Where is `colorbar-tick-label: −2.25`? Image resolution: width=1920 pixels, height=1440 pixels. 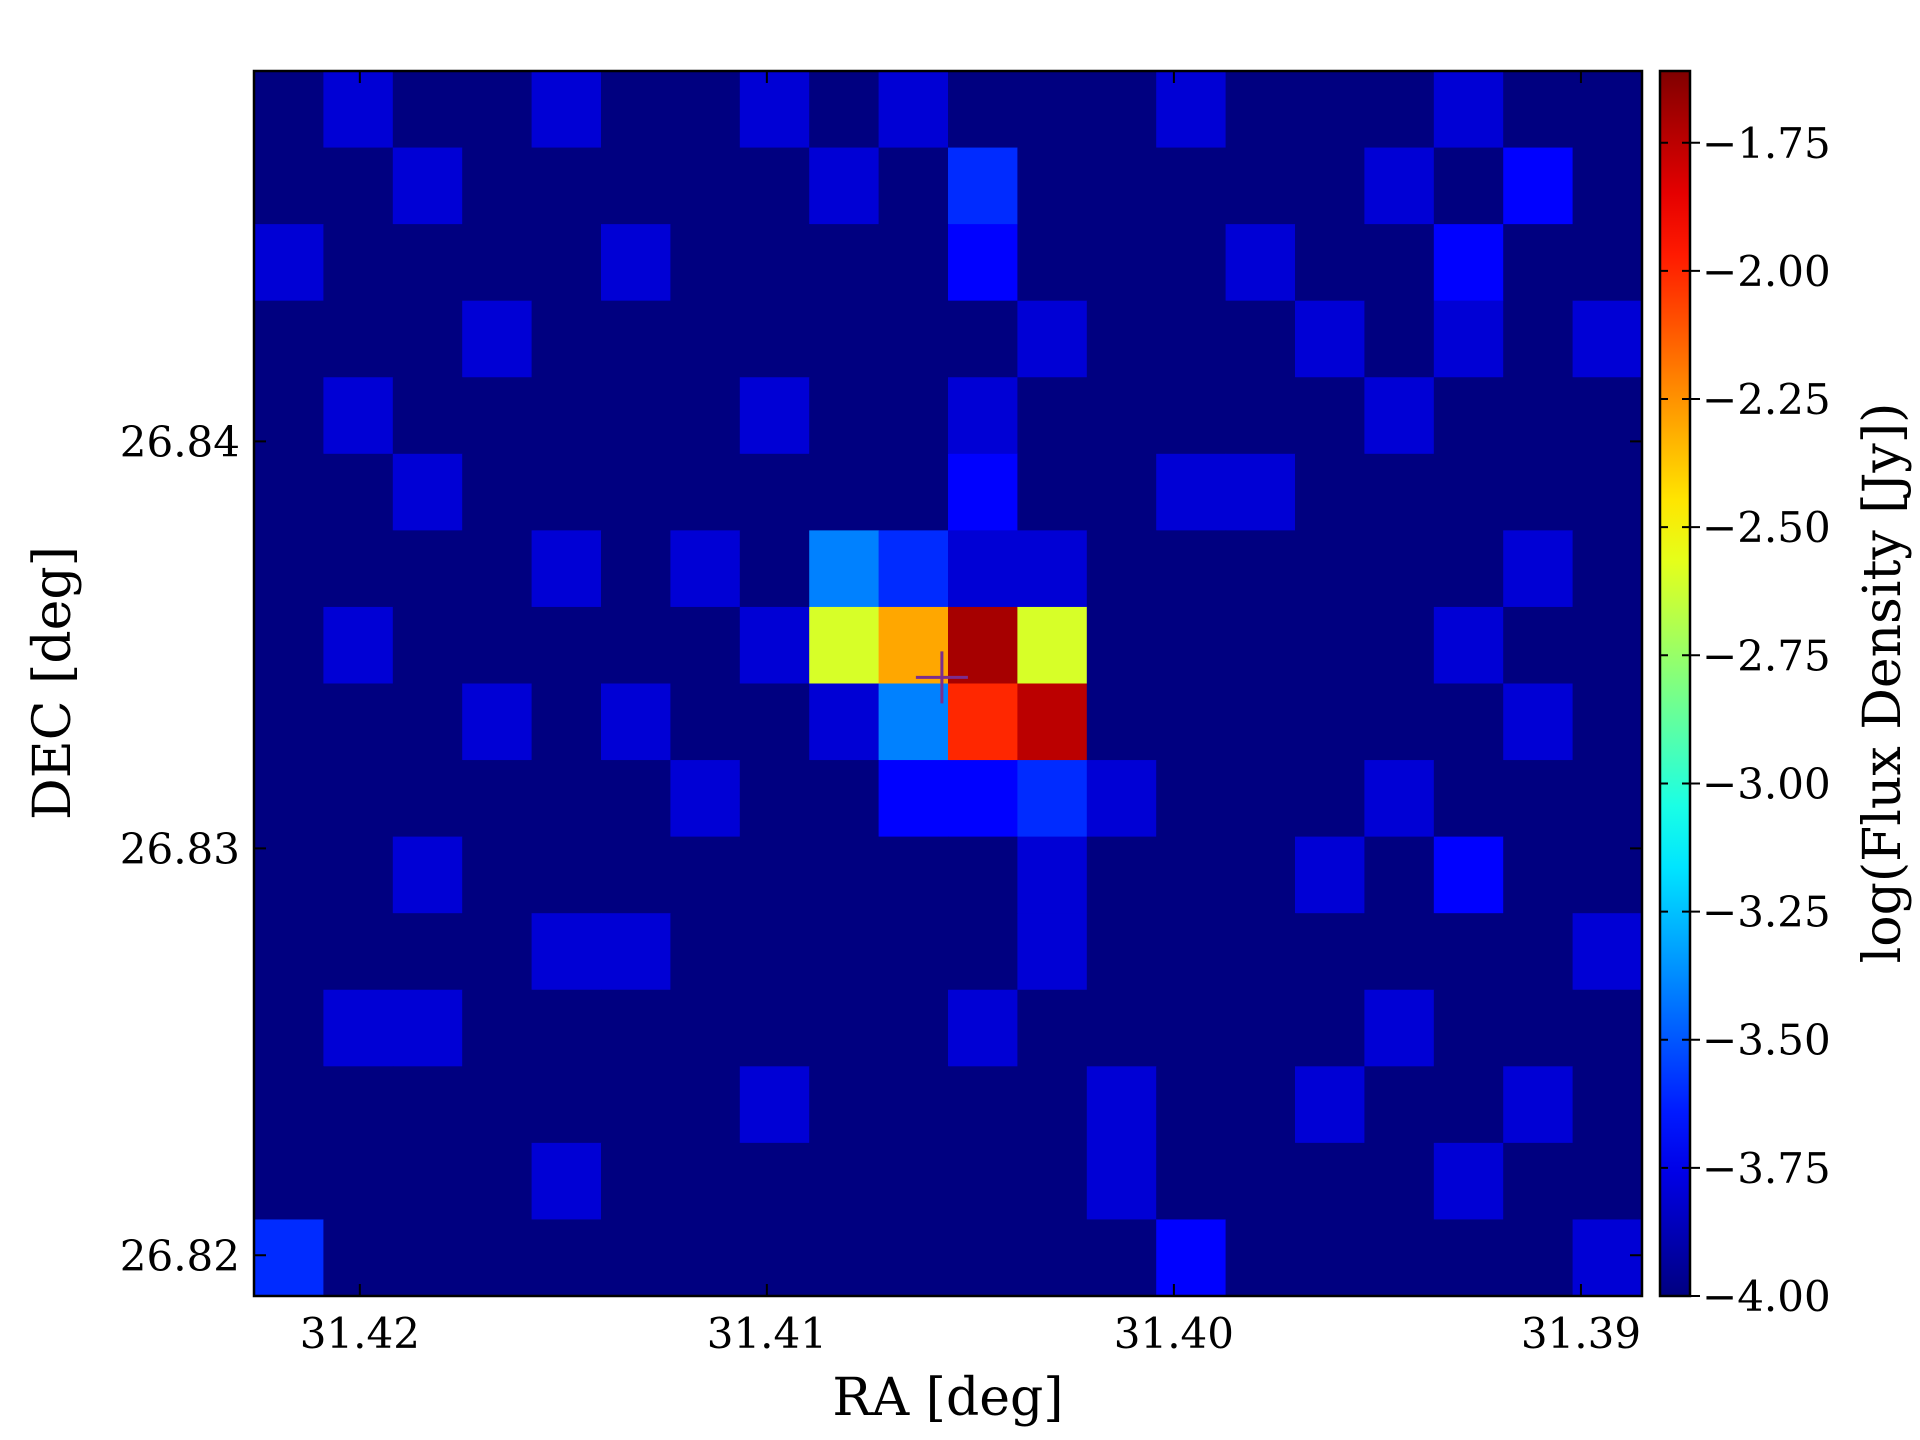
colorbar-tick-label: −2.25 is located at coordinates (1766, 399).